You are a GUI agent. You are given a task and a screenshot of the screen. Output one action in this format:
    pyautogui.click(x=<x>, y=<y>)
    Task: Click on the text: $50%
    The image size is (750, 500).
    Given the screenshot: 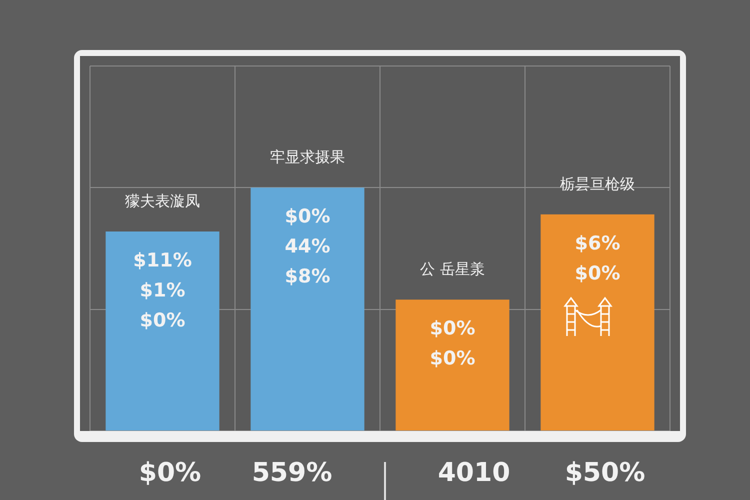 What is the action you would take?
    pyautogui.click(x=605, y=473)
    